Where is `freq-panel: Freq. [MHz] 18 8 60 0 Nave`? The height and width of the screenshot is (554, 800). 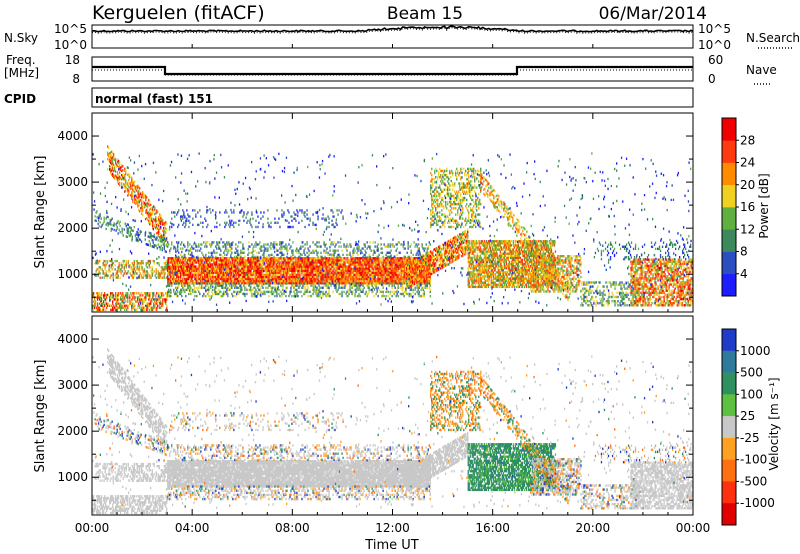 freq-panel: Freq. [MHz] 18 8 60 0 Nave is located at coordinates (390, 69).